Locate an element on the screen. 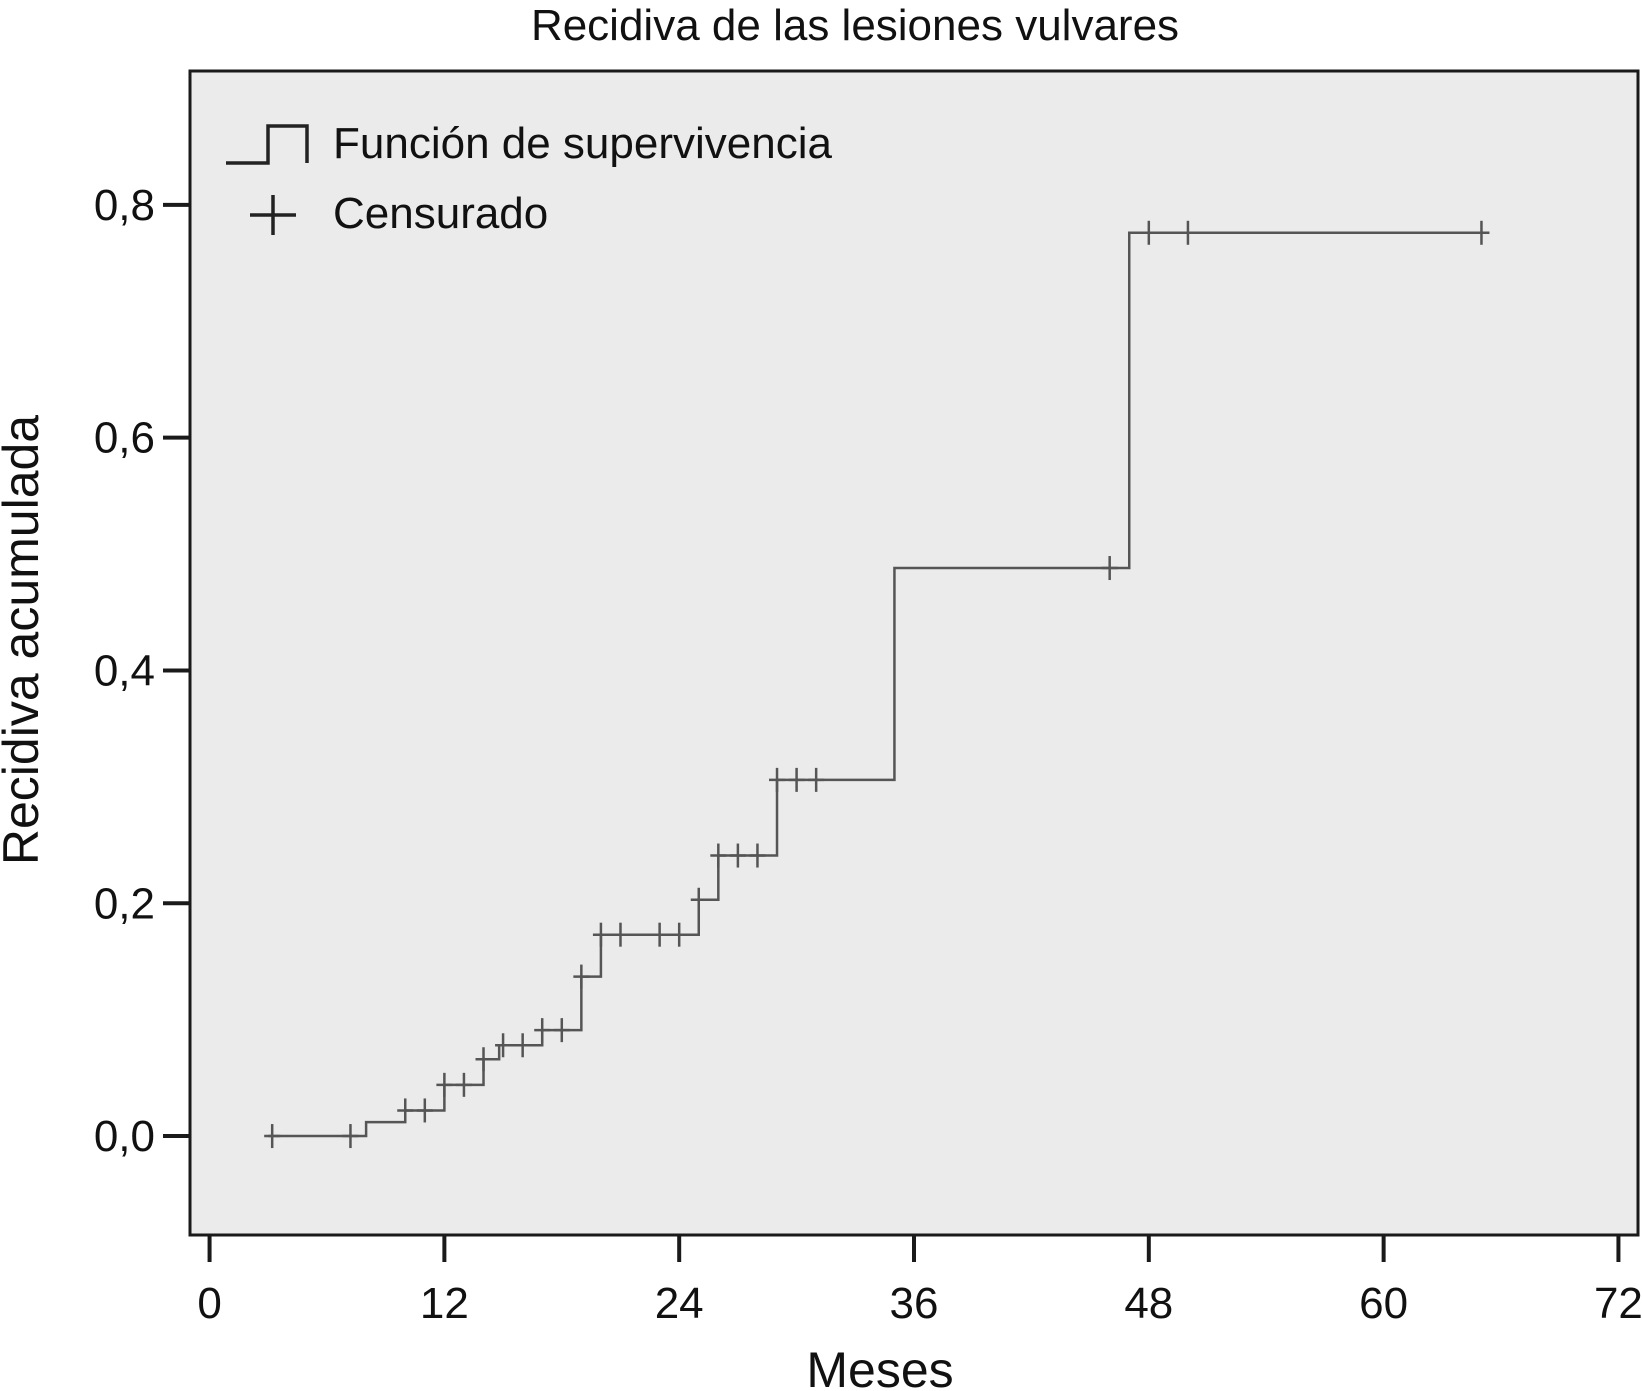  chart-title: Recidiva de las lesiones vulvares is located at coordinates (855, 25).